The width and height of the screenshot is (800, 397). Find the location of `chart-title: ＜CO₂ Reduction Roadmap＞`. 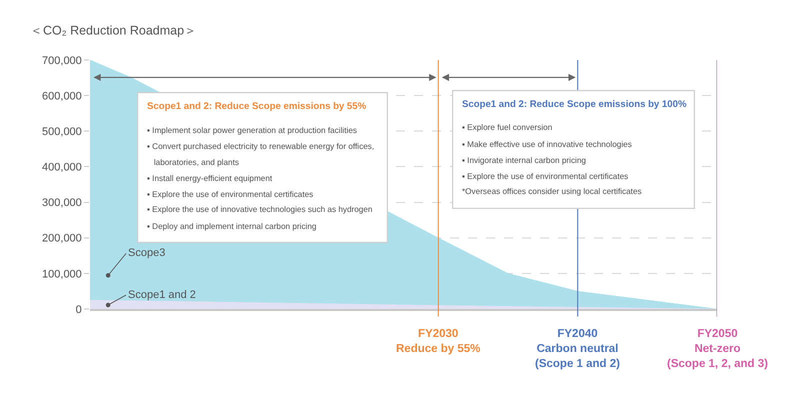

chart-title: ＜CO₂ Reduction Roadmap＞ is located at coordinates (114, 30).